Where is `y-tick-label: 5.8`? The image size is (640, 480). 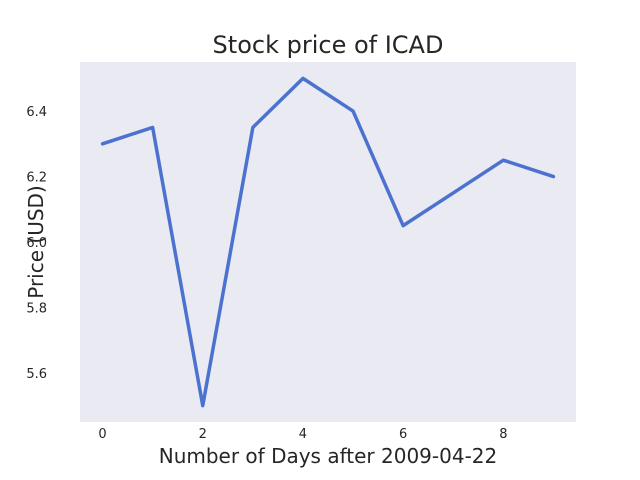 y-tick-label: 5.8 is located at coordinates (36, 308).